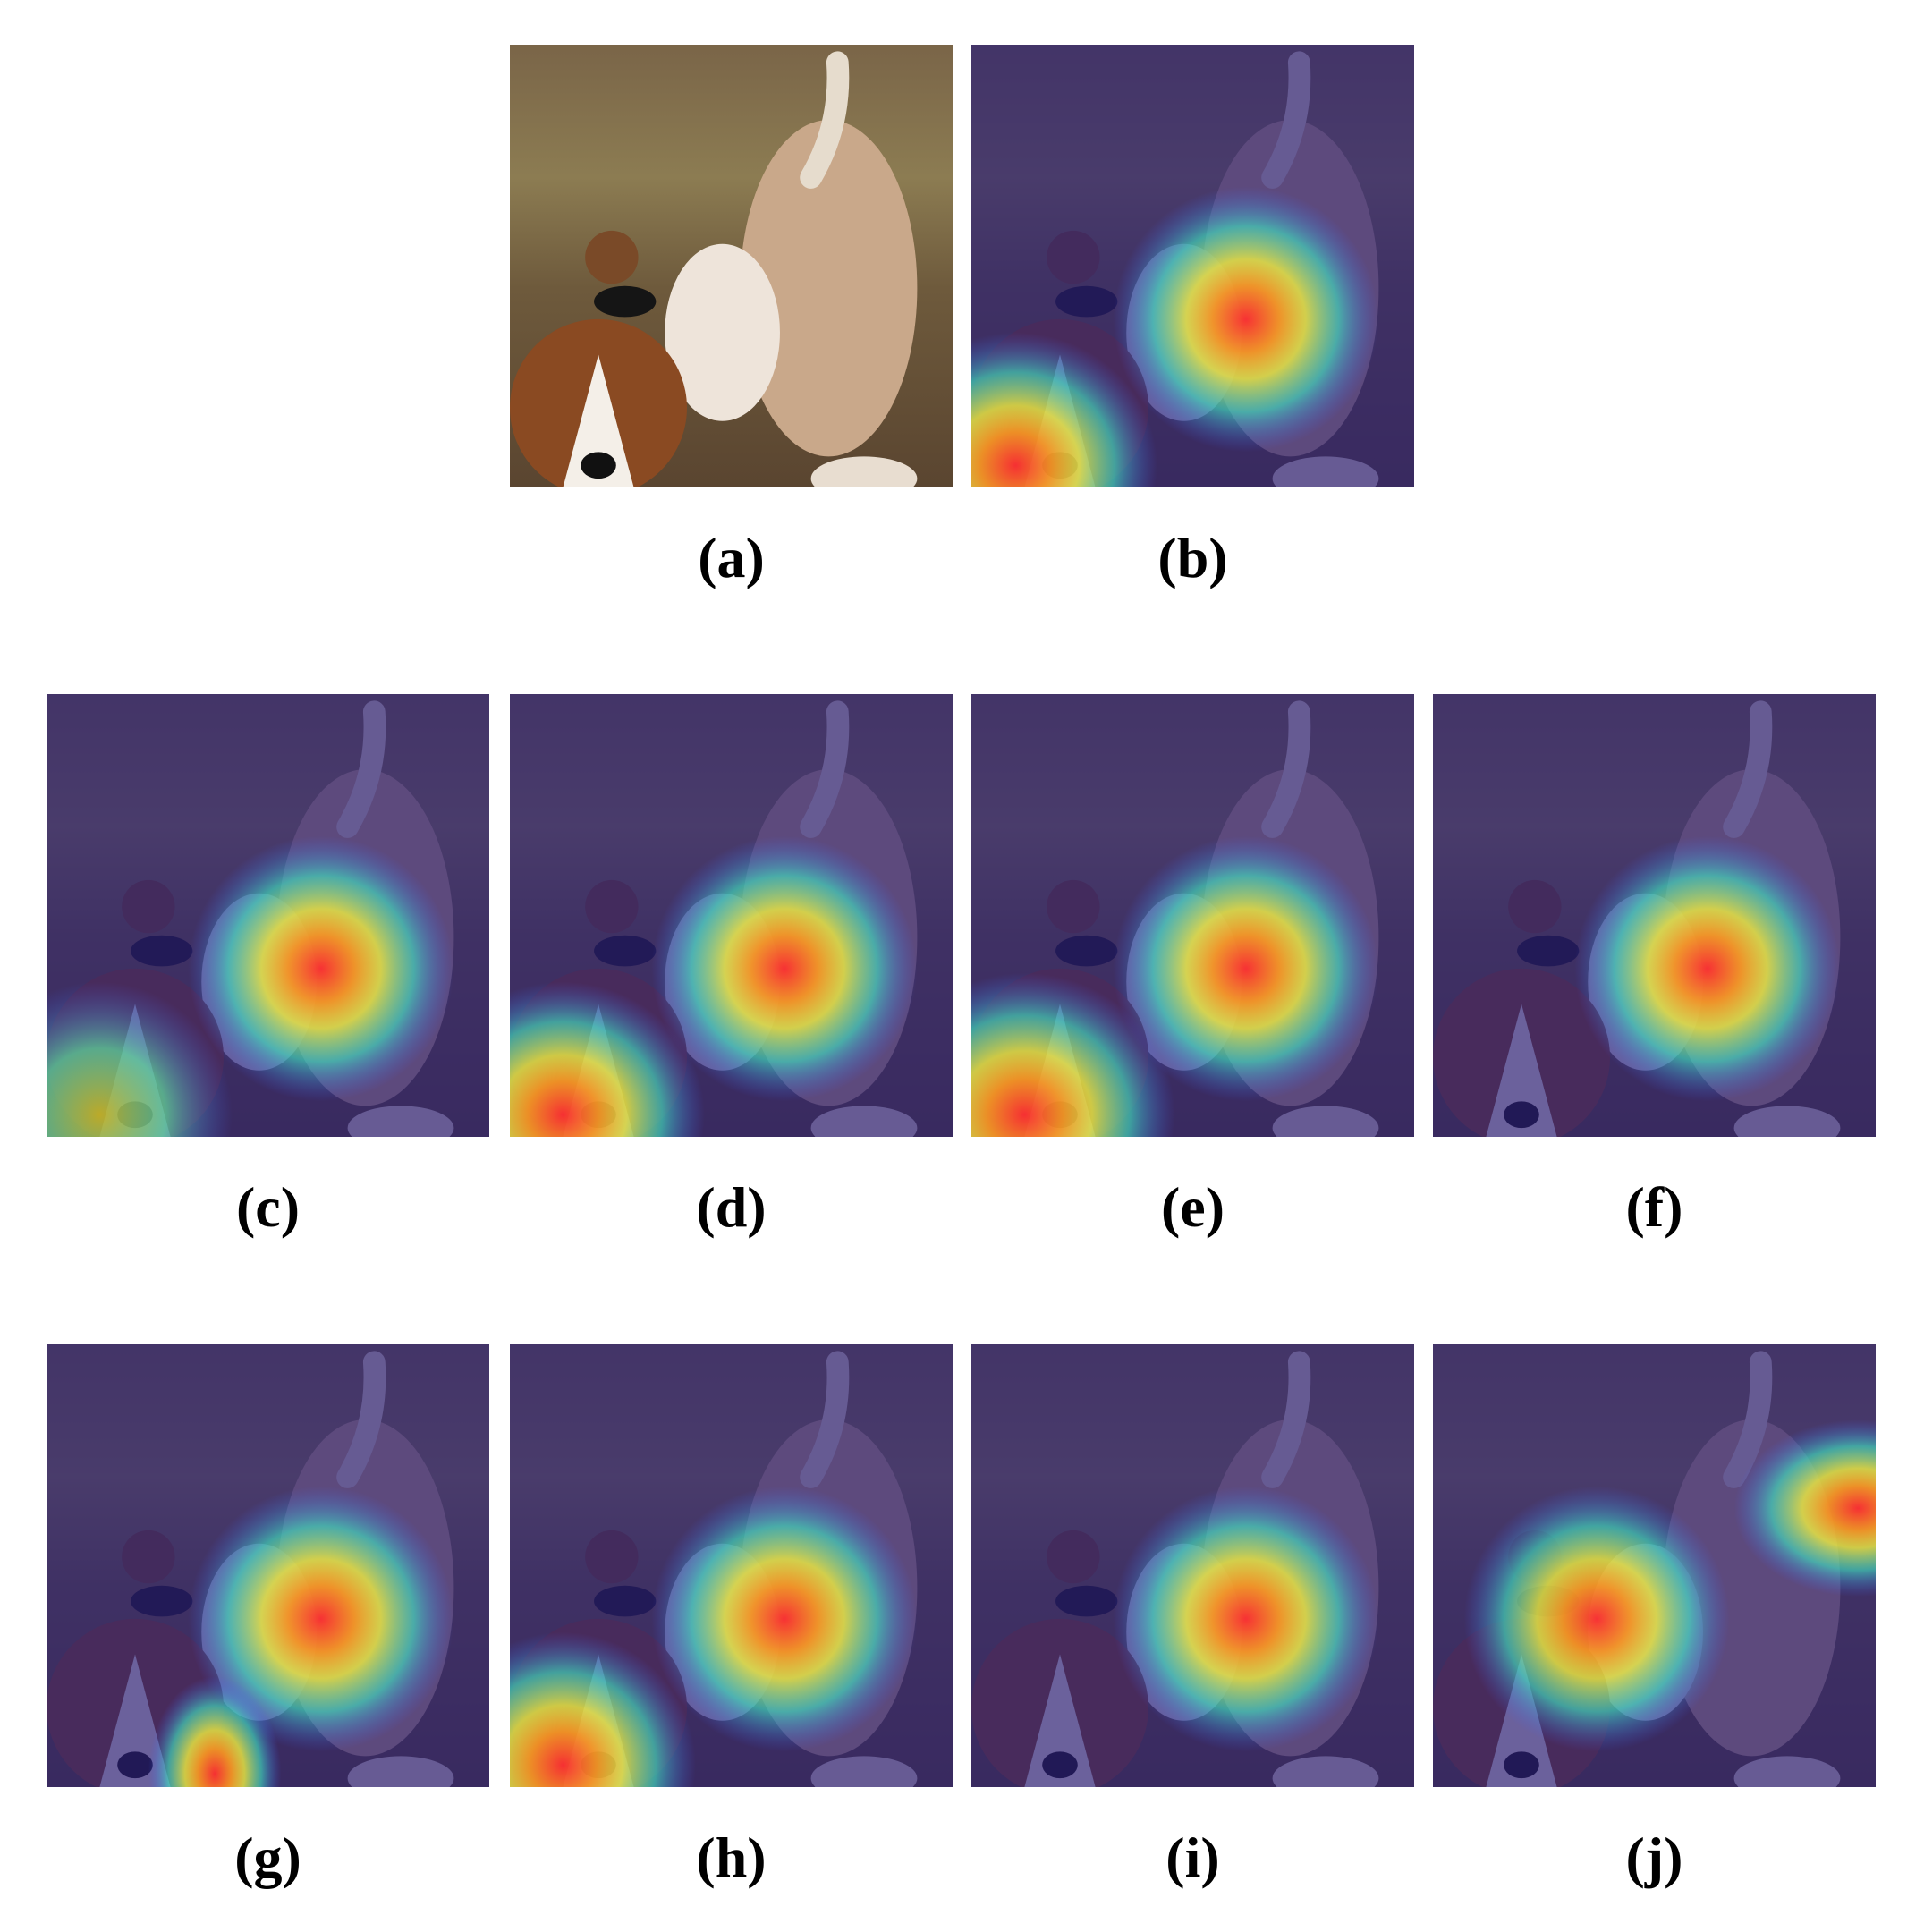 This screenshot has width=1924, height=1932. What do you see at coordinates (731, 1857) in the screenshot?
I see `panel-label: (h)` at bounding box center [731, 1857].